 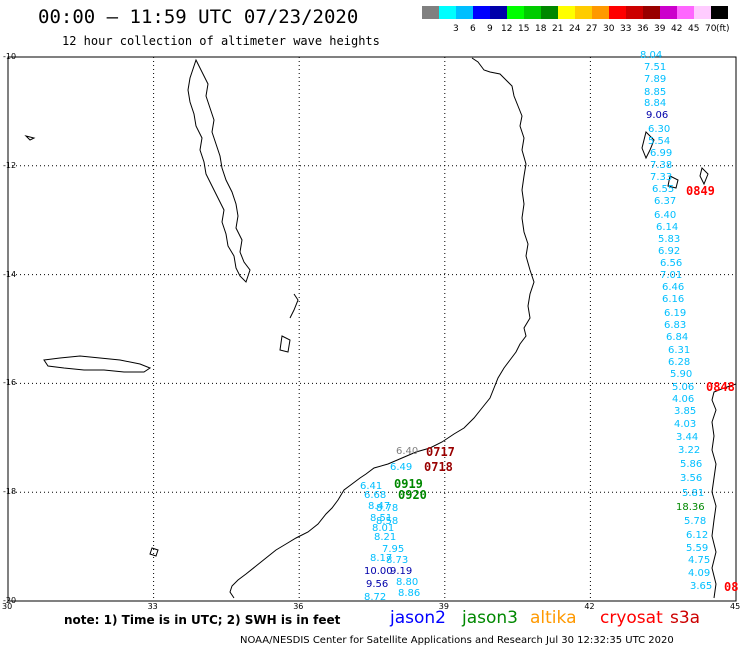 What do you see at coordinates (695, 521) in the screenshot?
I see `swh-observation: 5.78` at bounding box center [695, 521].